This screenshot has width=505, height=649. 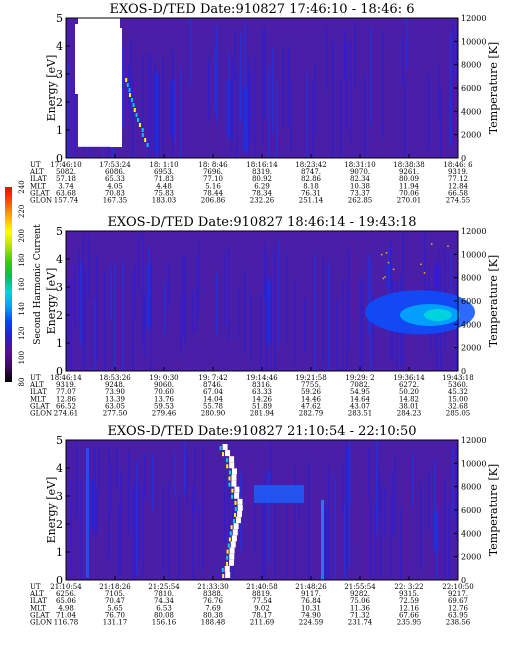 What do you see at coordinates (458, 608) in the screenshot?
I see `row-value-mlt: 12.76` at bounding box center [458, 608].